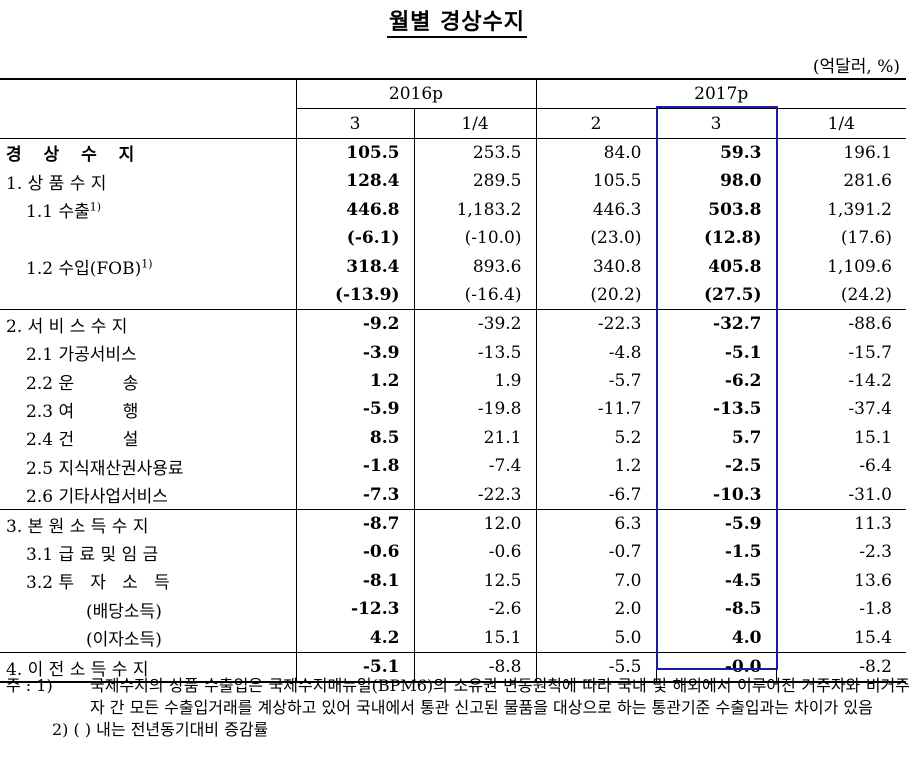  I want to click on table-cell: 6.3, so click(595, 523).